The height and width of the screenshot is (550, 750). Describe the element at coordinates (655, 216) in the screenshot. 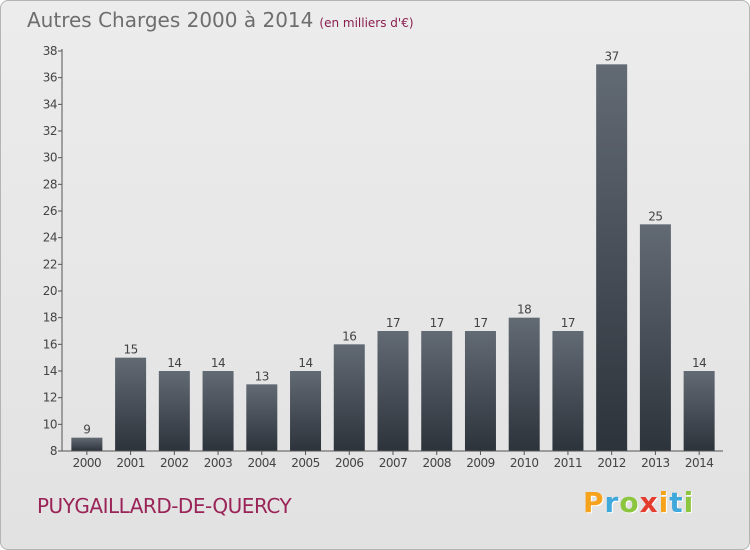

I see `data-label: 25` at that location.